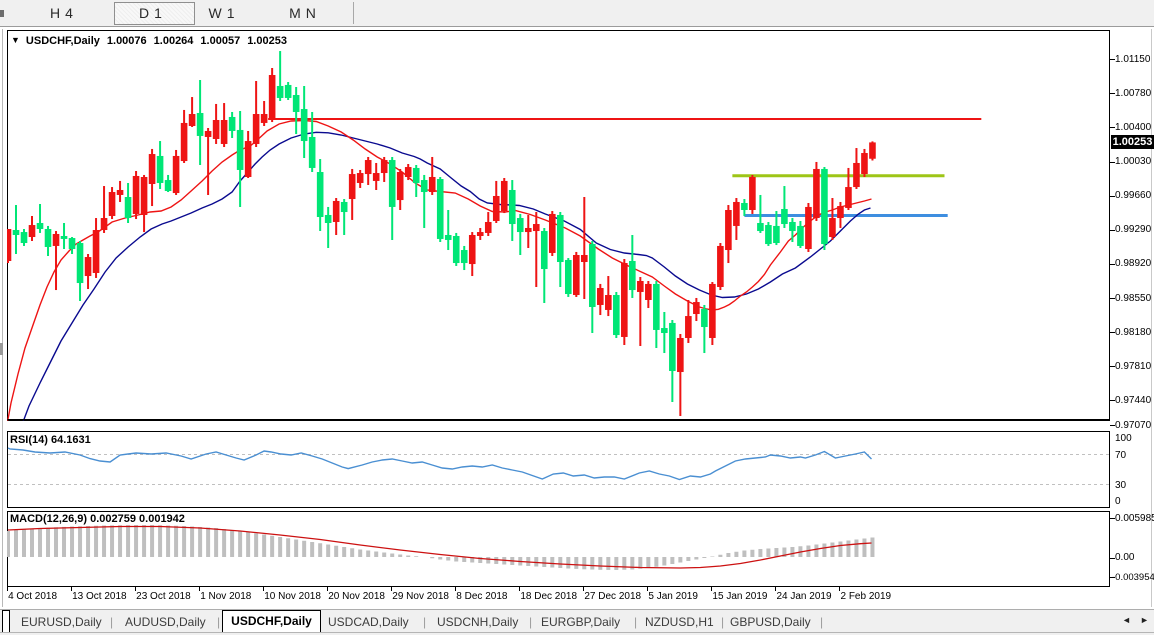  Describe the element at coordinates (478, 622) in the screenshot. I see `tab-usdcnh-daily: USDCNH,Daily` at that location.